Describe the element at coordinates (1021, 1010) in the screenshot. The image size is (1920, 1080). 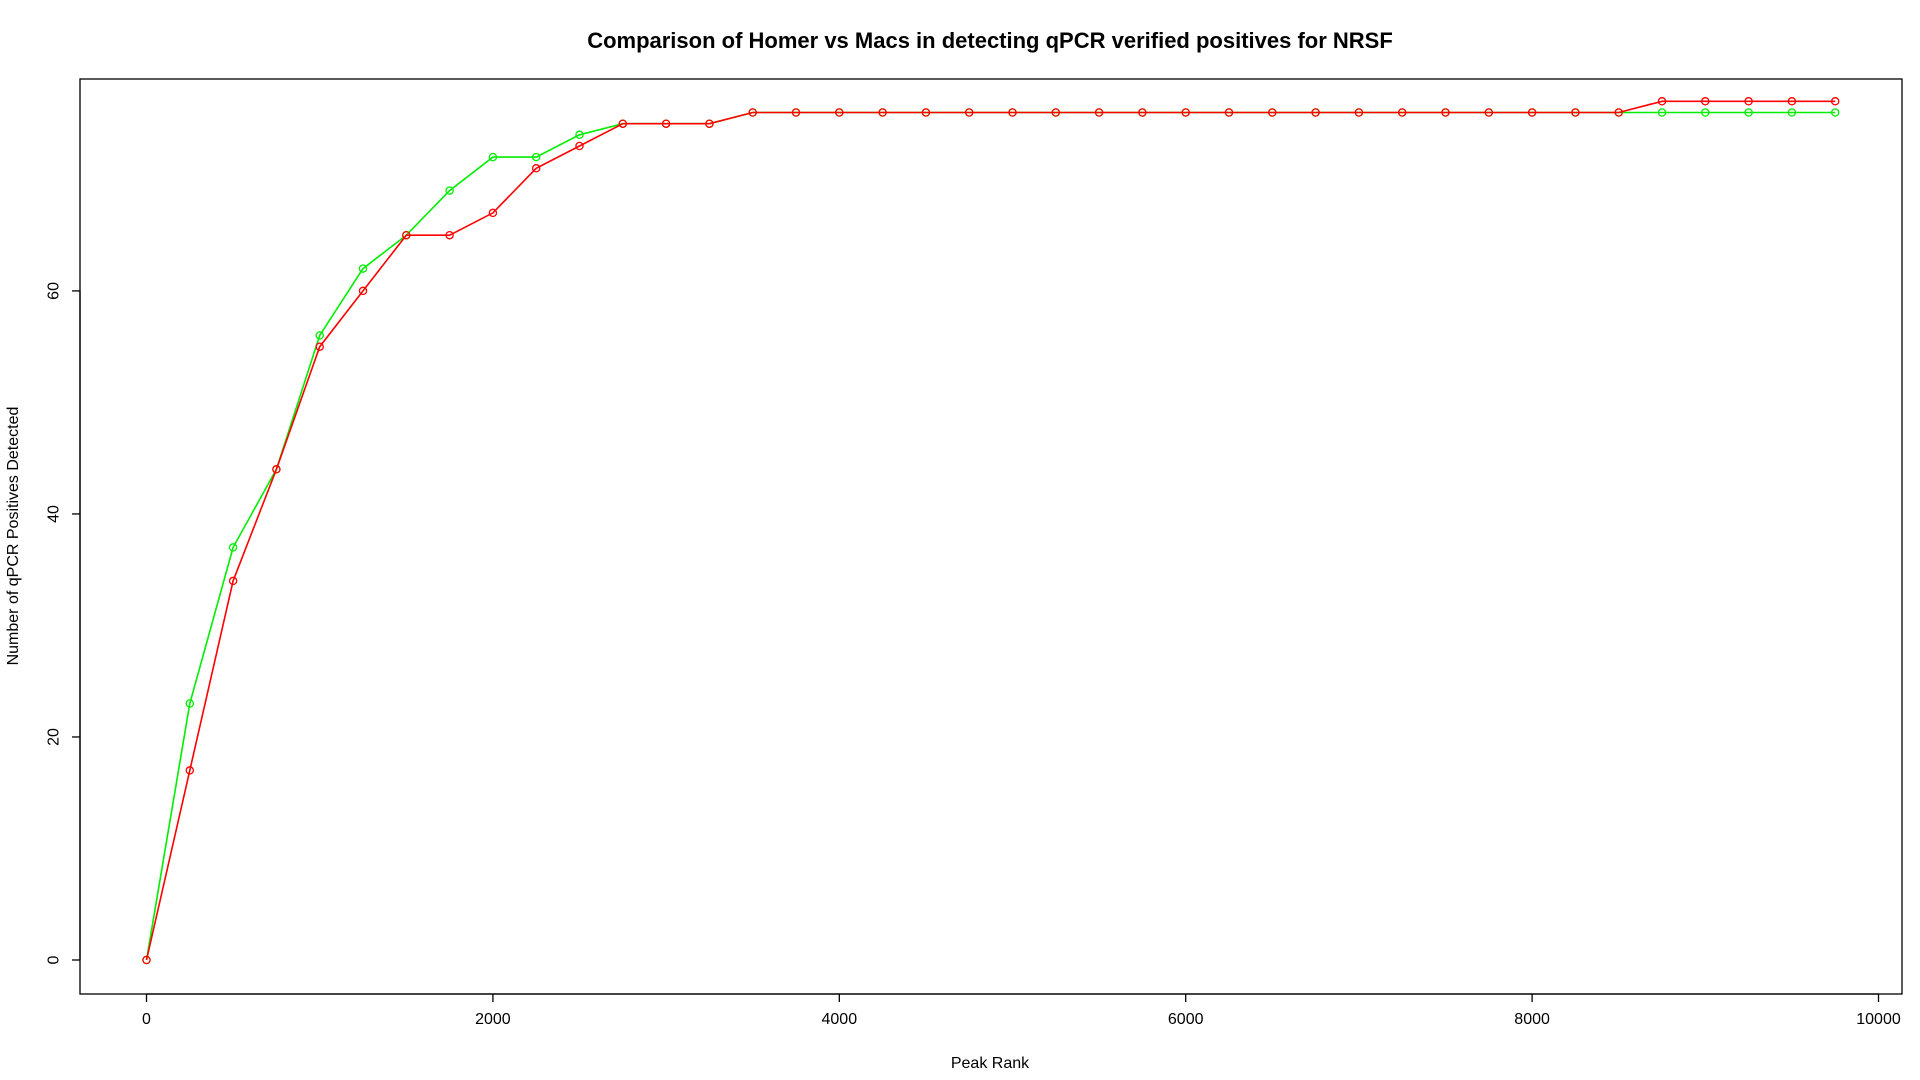
I see `x-axis: 0 2000 4000 6000 8000 10000` at that location.